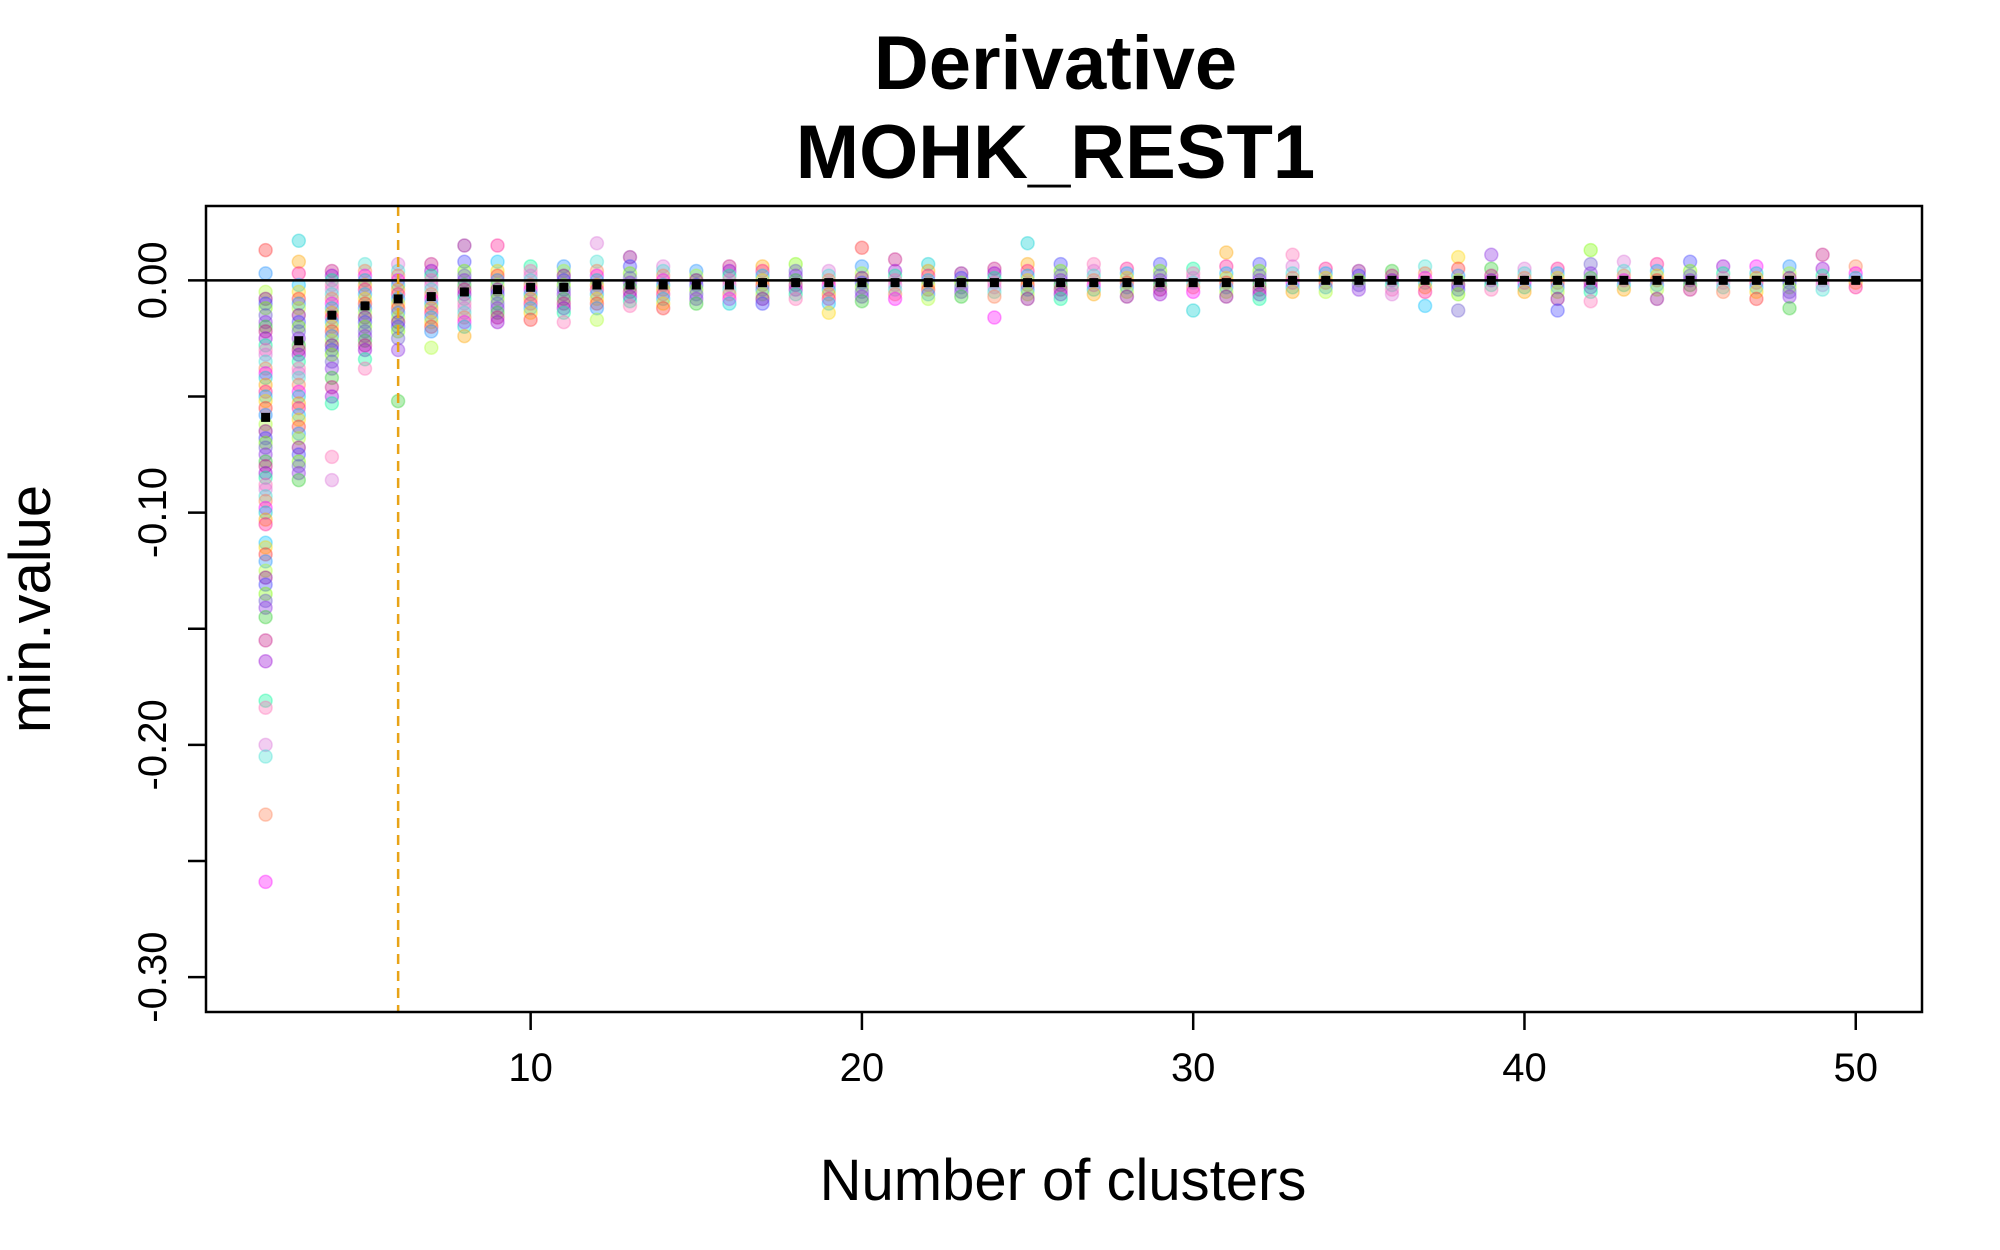  Describe the element at coordinates (1855, 1068) in the screenshot. I see `x-tick-label-50: 50` at that location.